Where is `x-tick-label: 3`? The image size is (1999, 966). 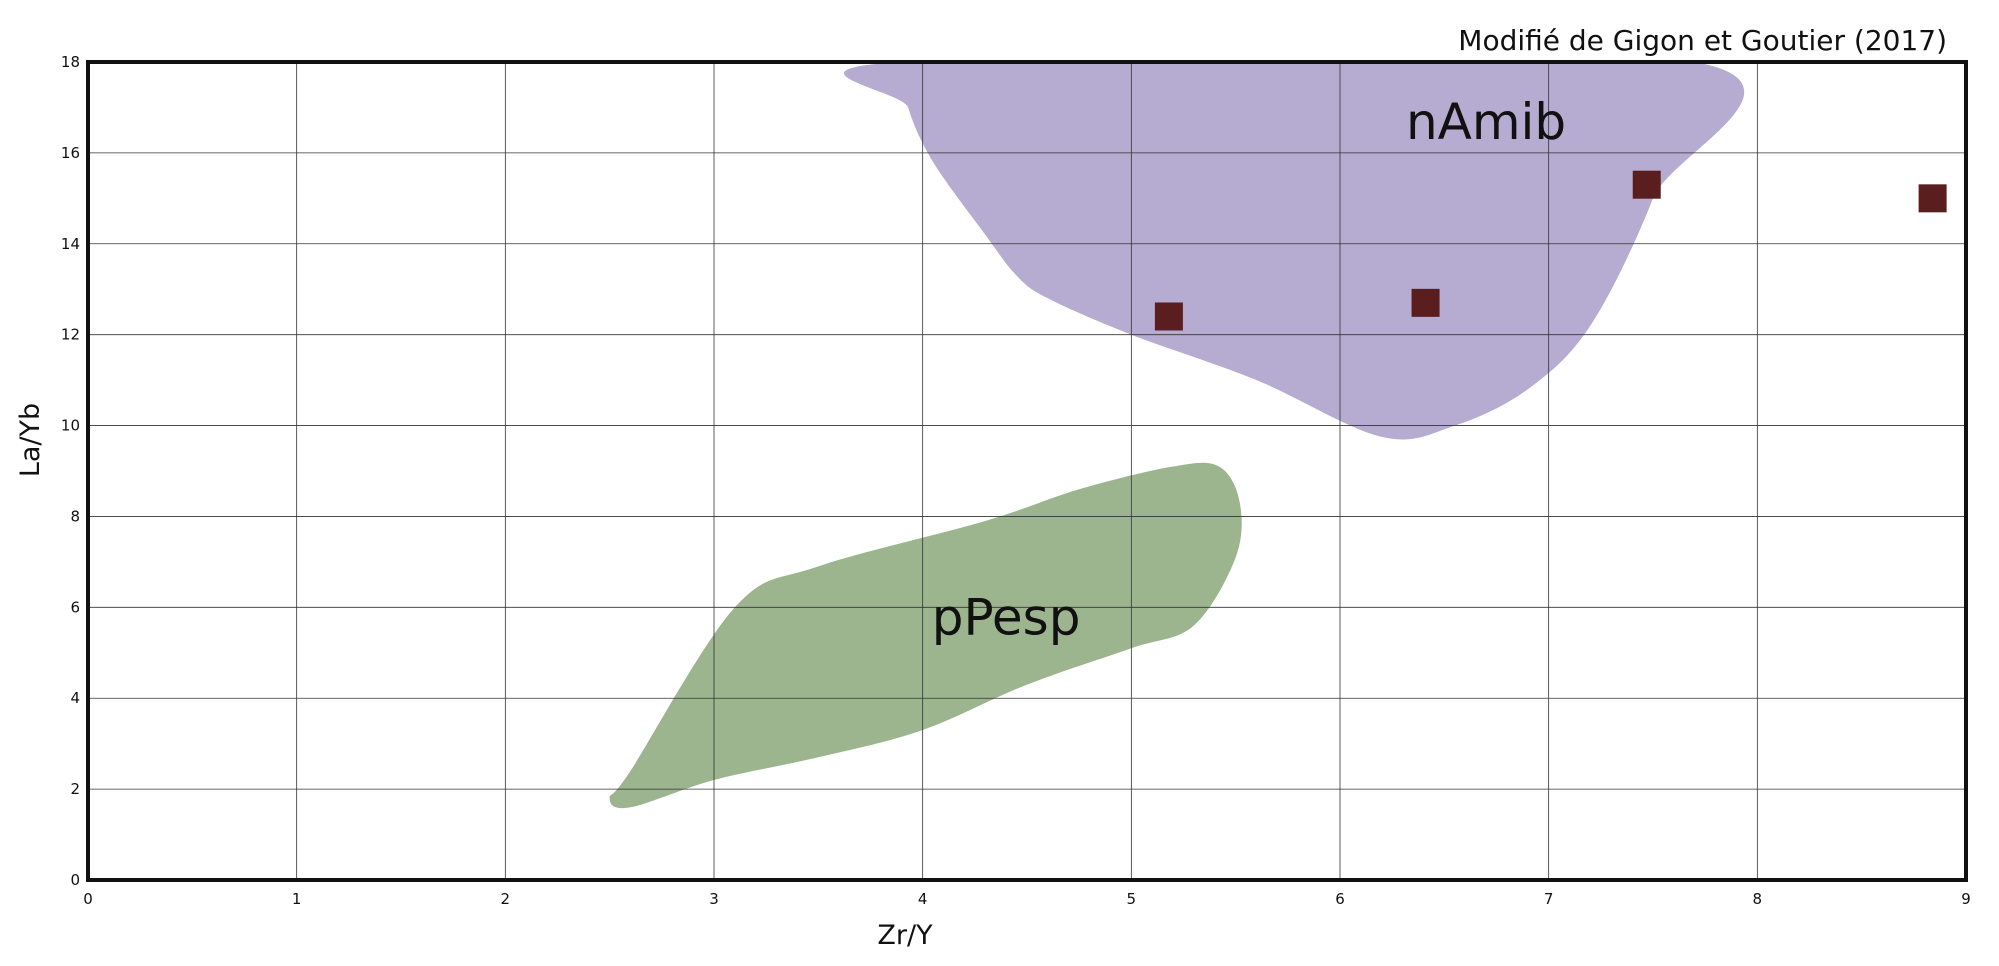 x-tick-label: 3 is located at coordinates (714, 899).